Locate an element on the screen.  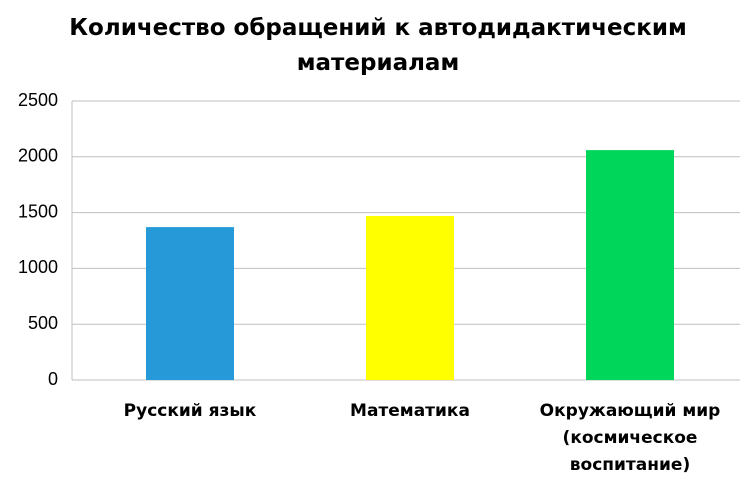
x-tick-label: Окружающий мир (космическое воспитание) is located at coordinates (630, 438).